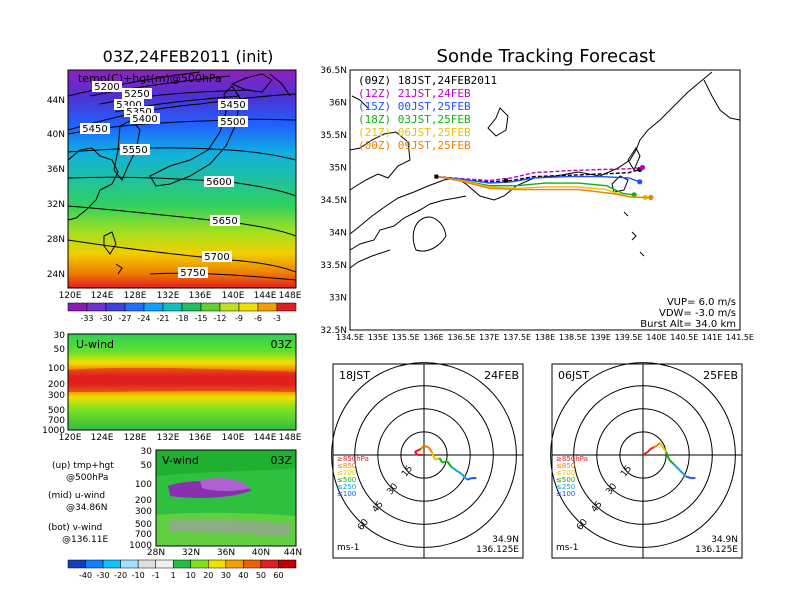 Image resolution: width=792 pixels, height=612 pixels. I want to click on legend-entry-15z: (15Z) 00JST,25FEB, so click(414, 106).